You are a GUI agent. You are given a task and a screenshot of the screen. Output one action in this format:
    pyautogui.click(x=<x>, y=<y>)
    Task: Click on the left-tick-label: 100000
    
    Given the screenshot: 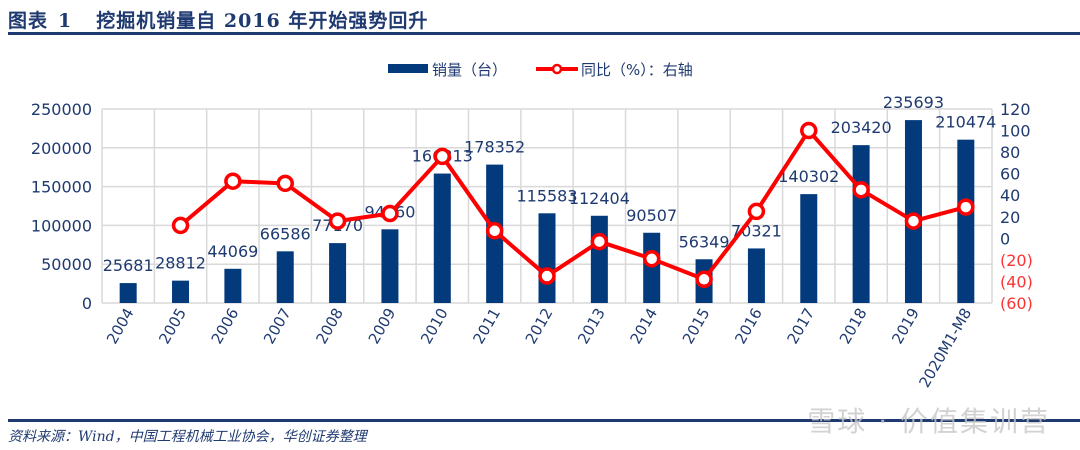 What is the action you would take?
    pyautogui.click(x=61, y=225)
    